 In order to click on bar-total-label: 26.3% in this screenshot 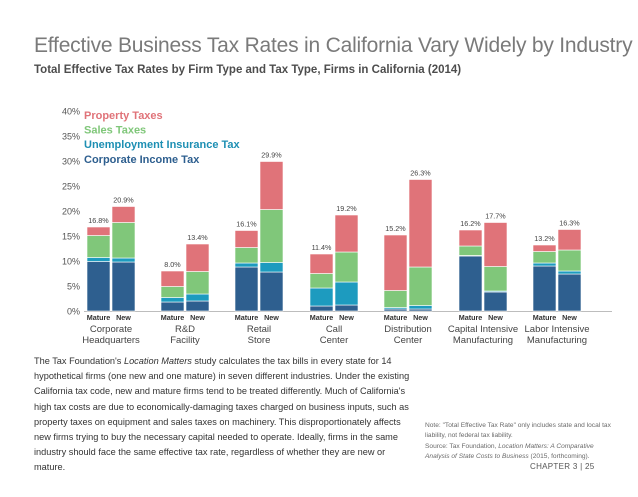, I will do `click(420, 173)`.